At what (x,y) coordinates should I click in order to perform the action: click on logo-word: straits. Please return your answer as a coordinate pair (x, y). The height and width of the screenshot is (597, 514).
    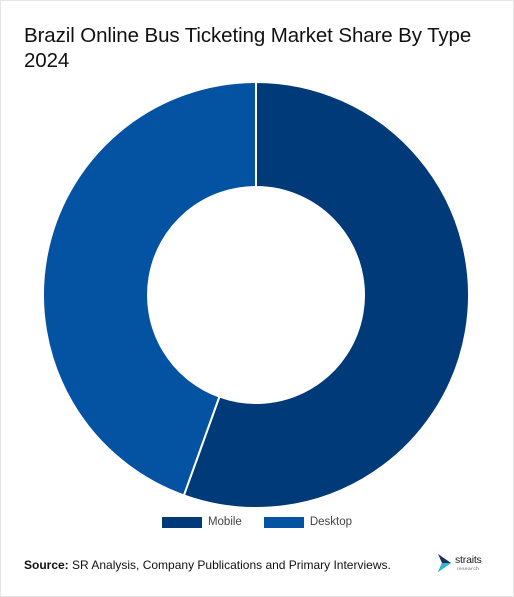
    Looking at the image, I should click on (468, 560).